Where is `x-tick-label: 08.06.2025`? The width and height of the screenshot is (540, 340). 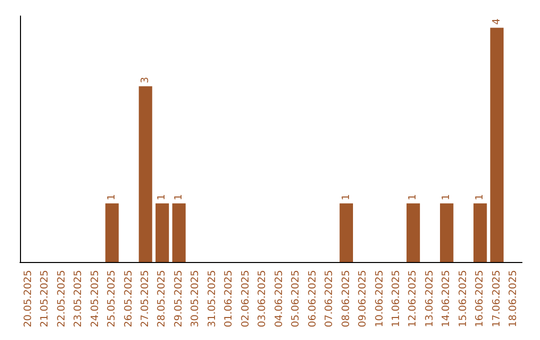 x-tick-label: 08.06.2025 is located at coordinates (346, 299).